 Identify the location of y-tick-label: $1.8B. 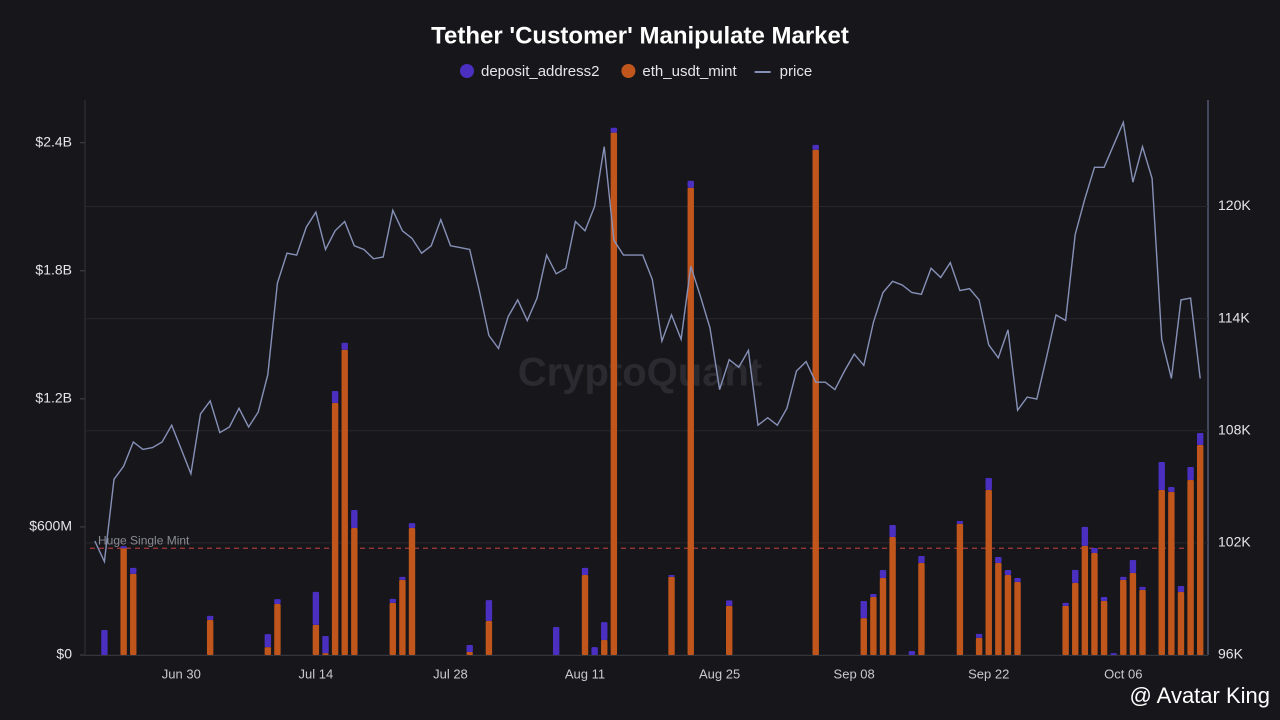
(53, 269).